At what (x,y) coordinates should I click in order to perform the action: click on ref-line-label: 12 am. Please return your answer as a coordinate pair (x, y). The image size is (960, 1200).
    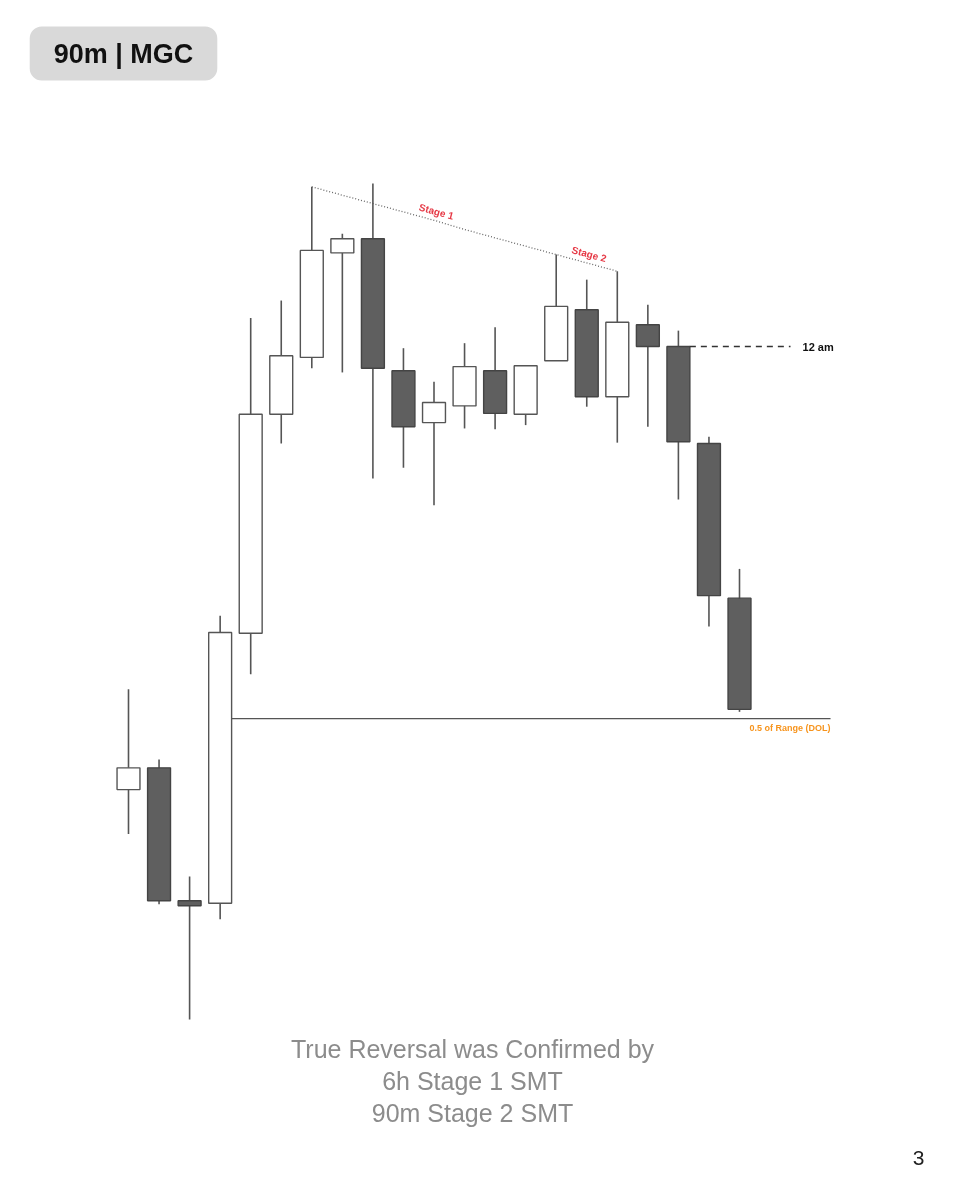
    Looking at the image, I should click on (818, 346).